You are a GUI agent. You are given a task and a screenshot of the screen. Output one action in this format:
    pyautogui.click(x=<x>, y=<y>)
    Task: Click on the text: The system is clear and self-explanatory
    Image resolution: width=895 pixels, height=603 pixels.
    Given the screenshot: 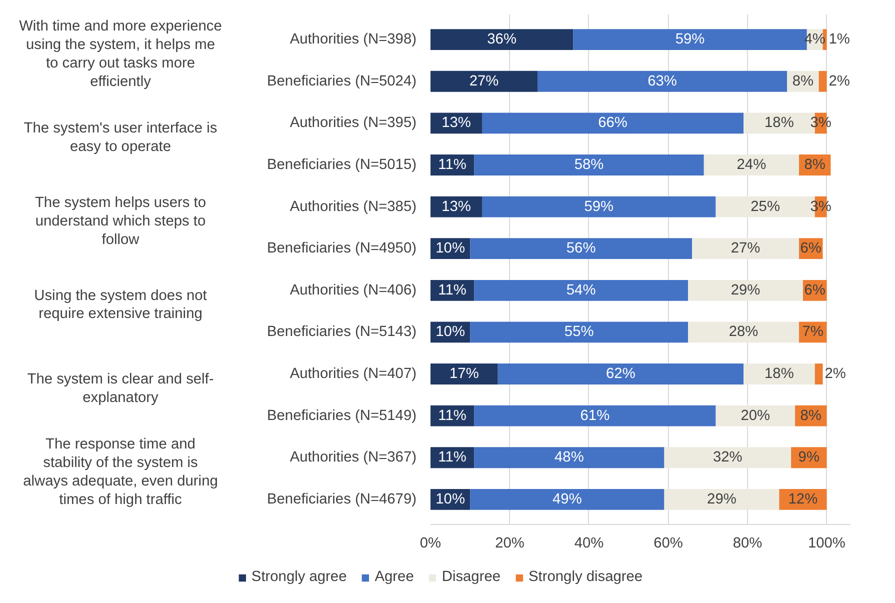 What is the action you would take?
    pyautogui.click(x=120, y=388)
    